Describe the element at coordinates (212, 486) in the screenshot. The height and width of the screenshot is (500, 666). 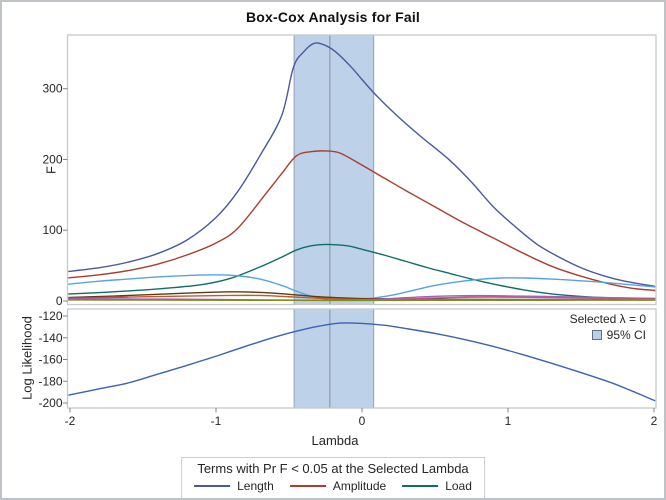
I see `length-line-icon` at that location.